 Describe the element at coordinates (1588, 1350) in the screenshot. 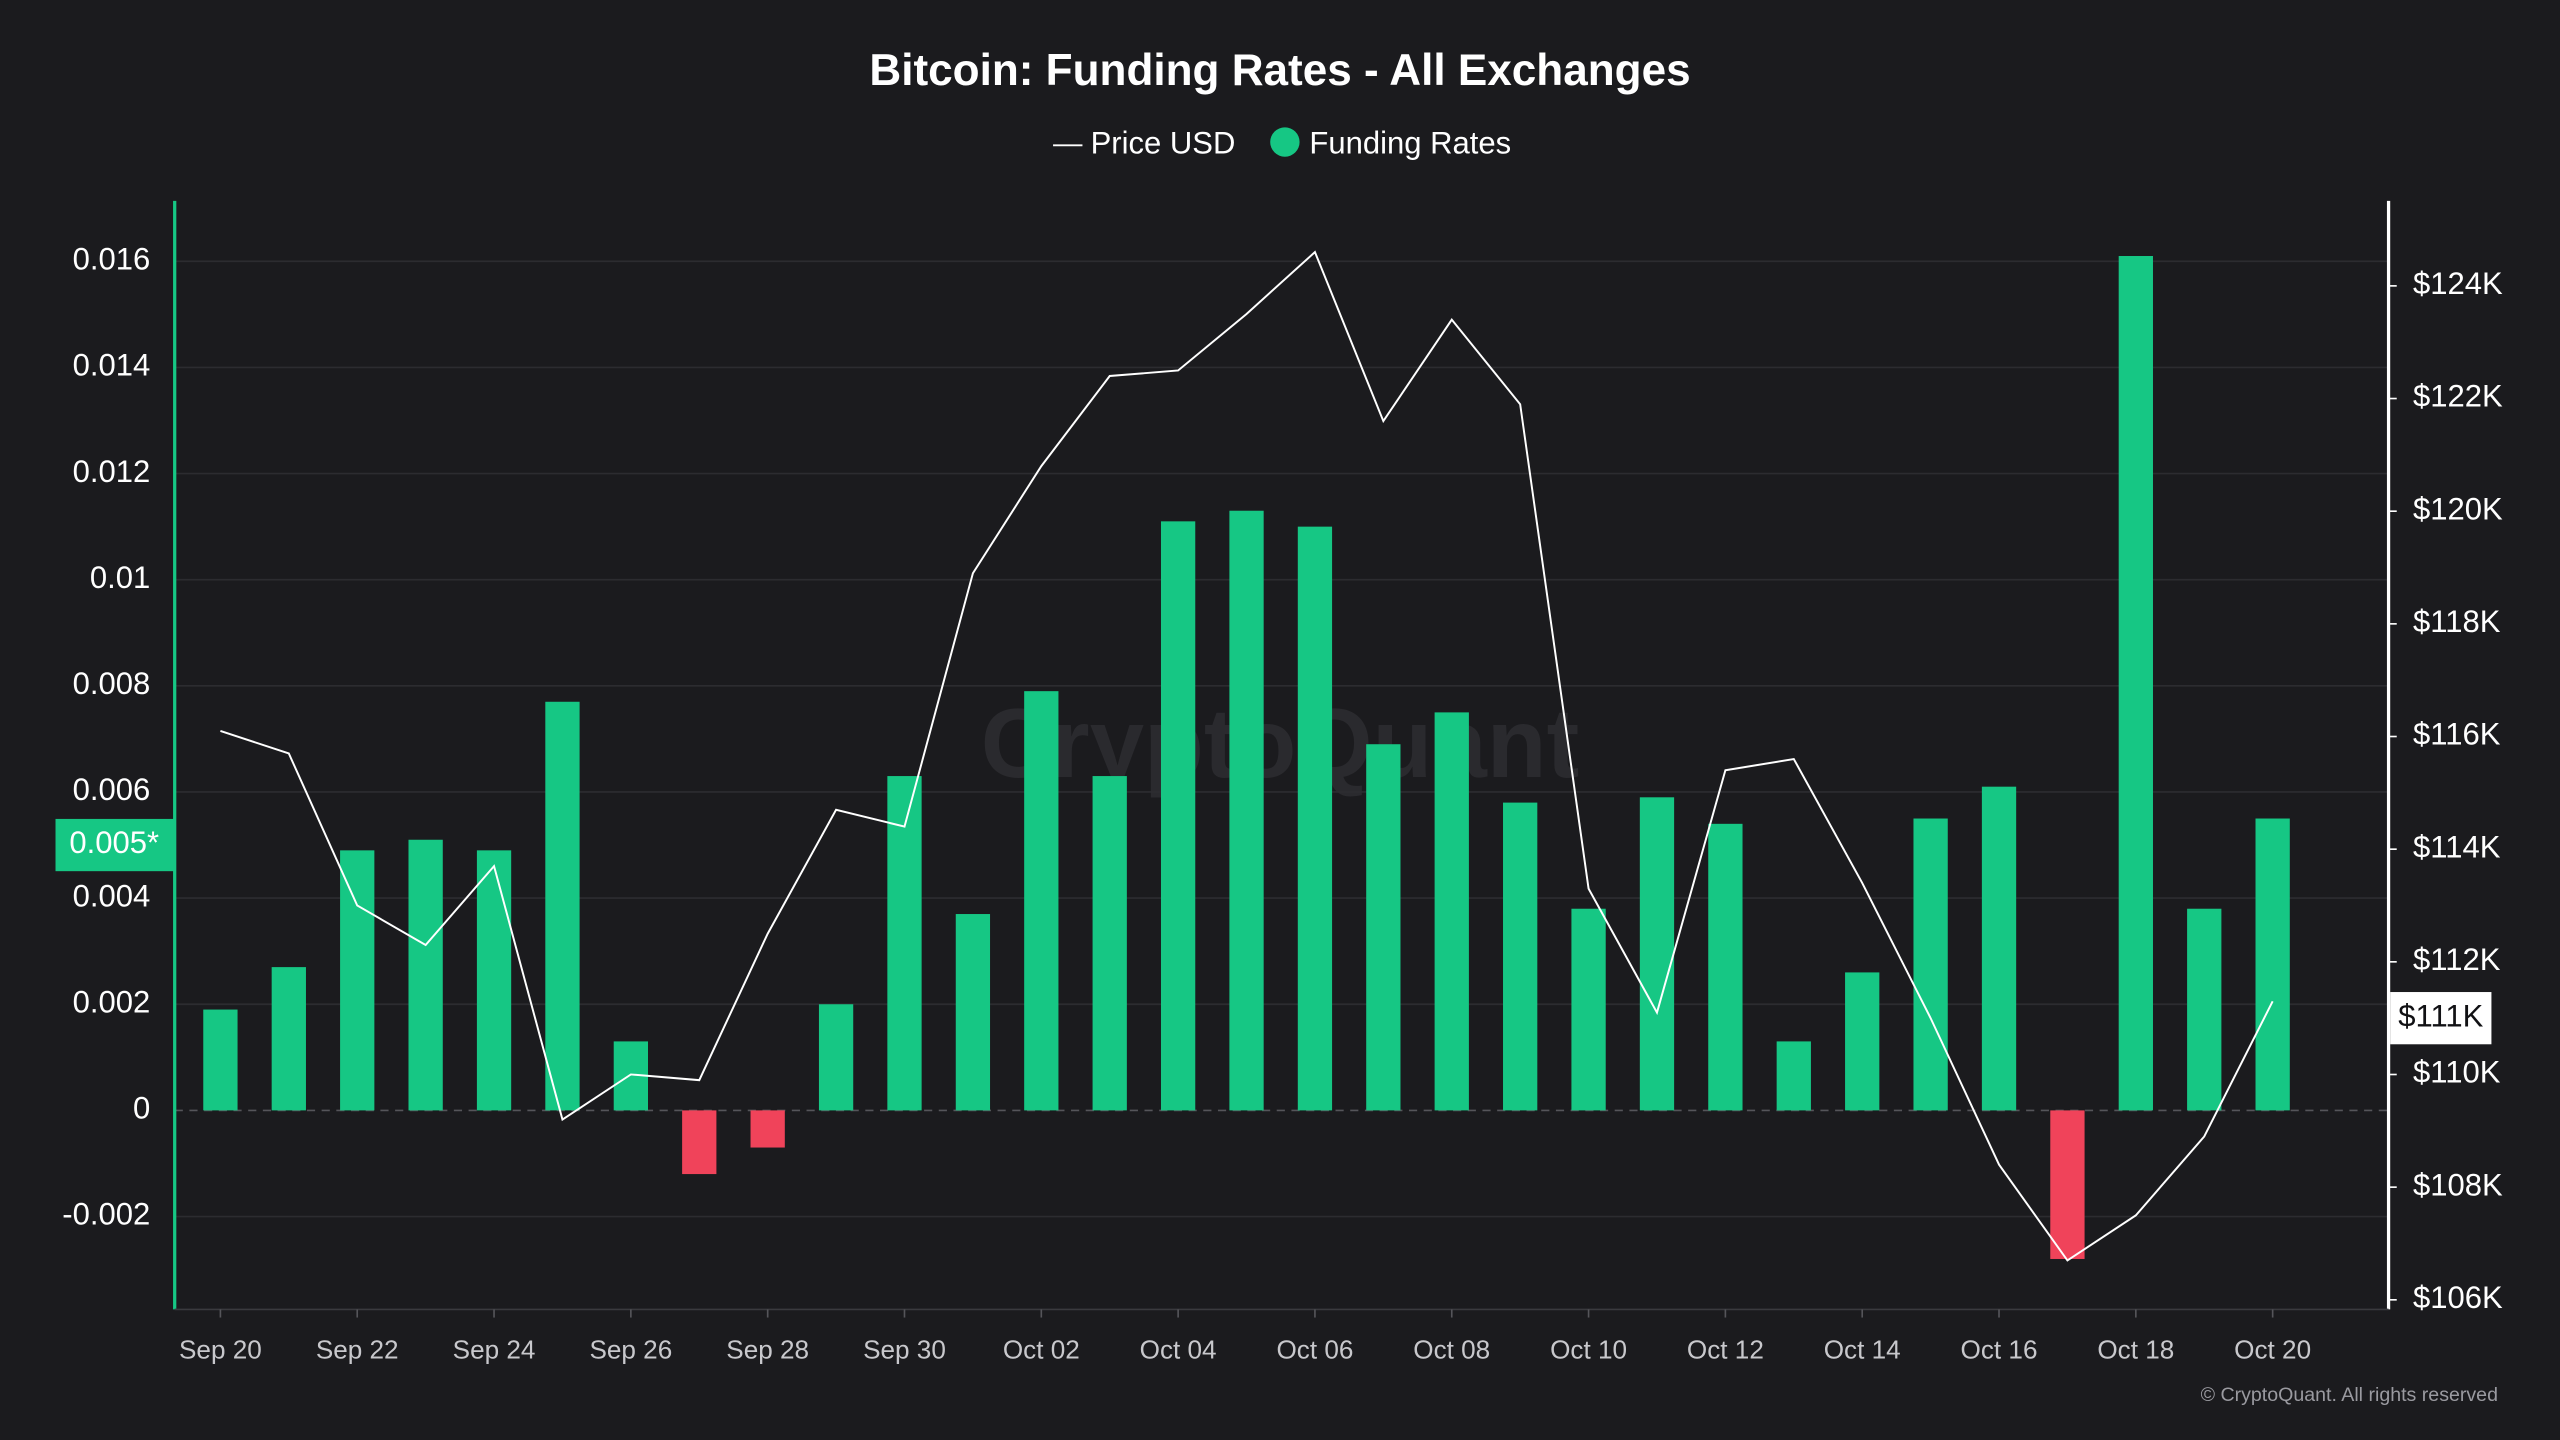

I see `x-tick-label: Oct 10` at that location.